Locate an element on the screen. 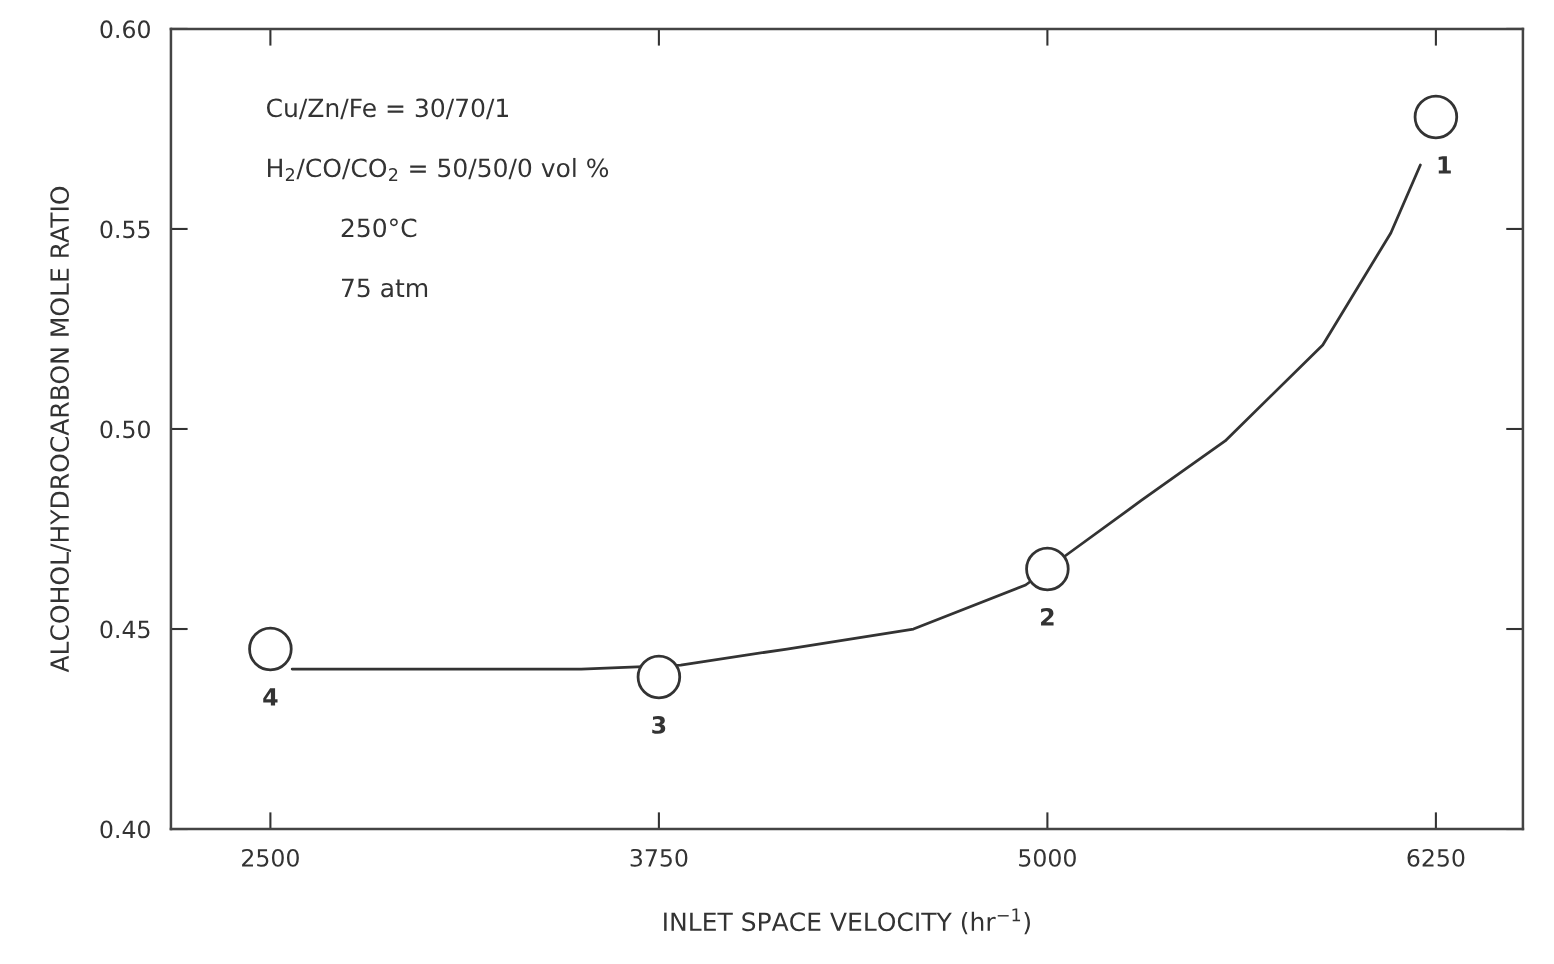 This screenshot has width=1554, height=964. x-tick-label: 5000 is located at coordinates (1047, 857).